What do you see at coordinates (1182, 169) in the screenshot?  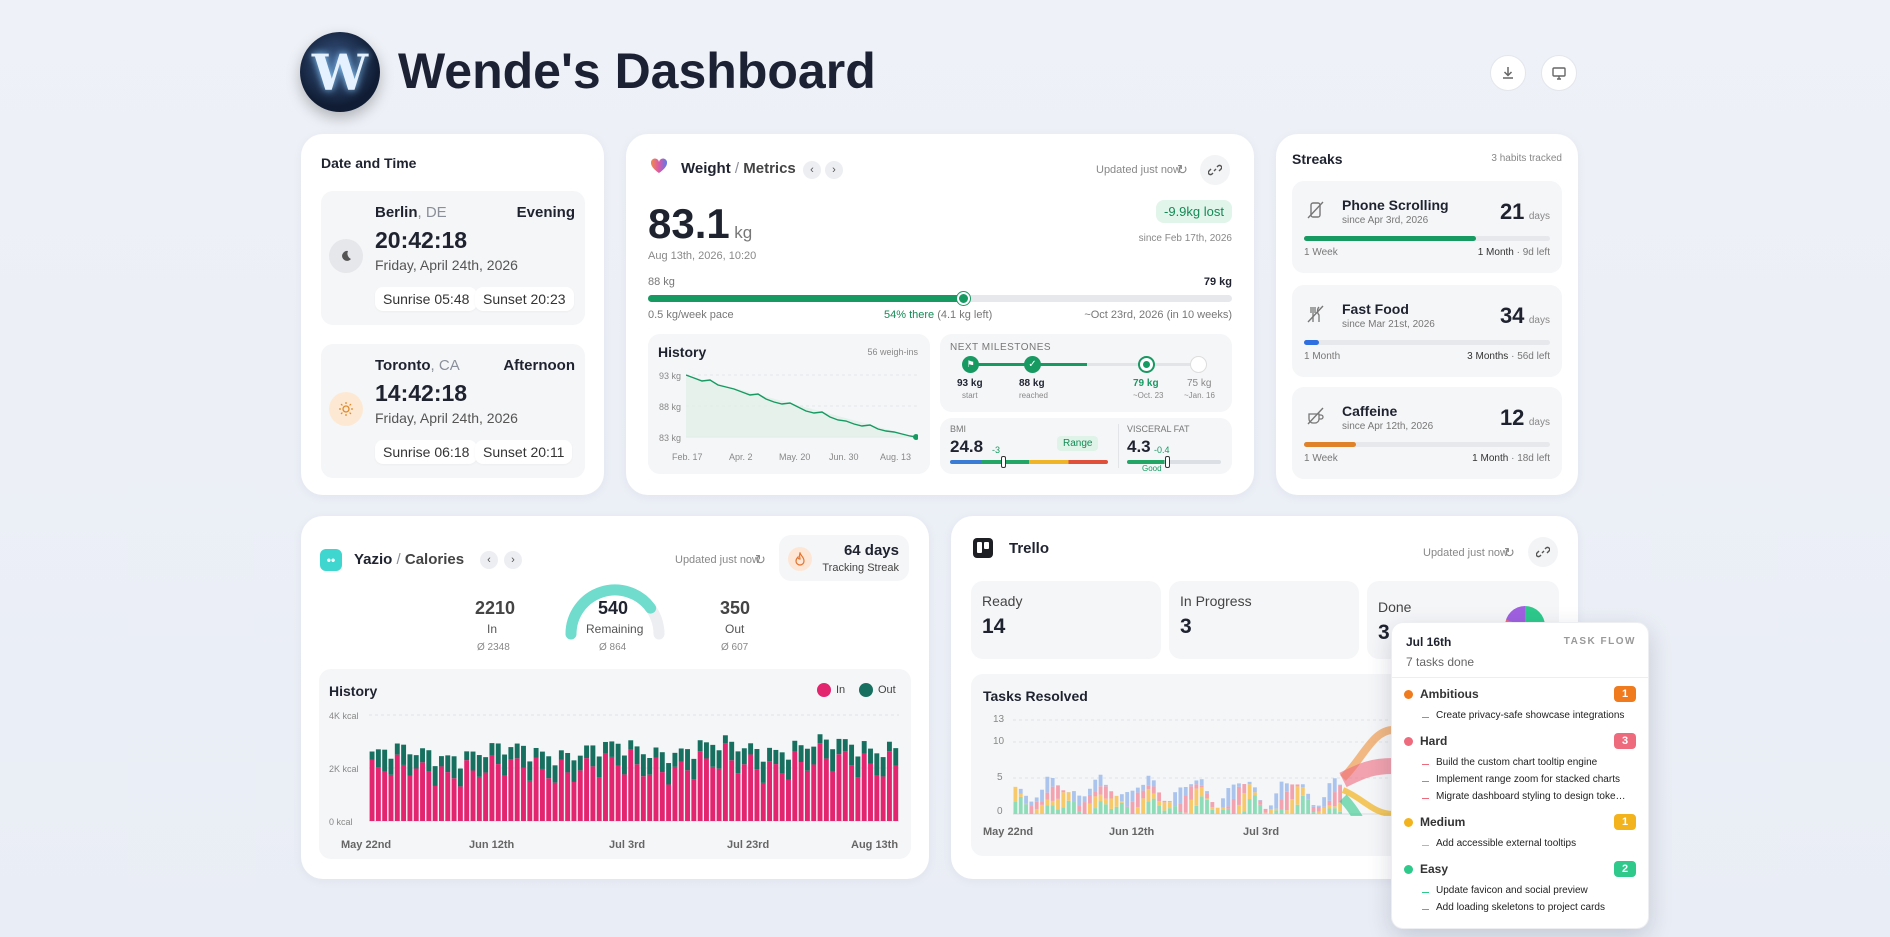 I see `refresh-icon: ↻` at bounding box center [1182, 169].